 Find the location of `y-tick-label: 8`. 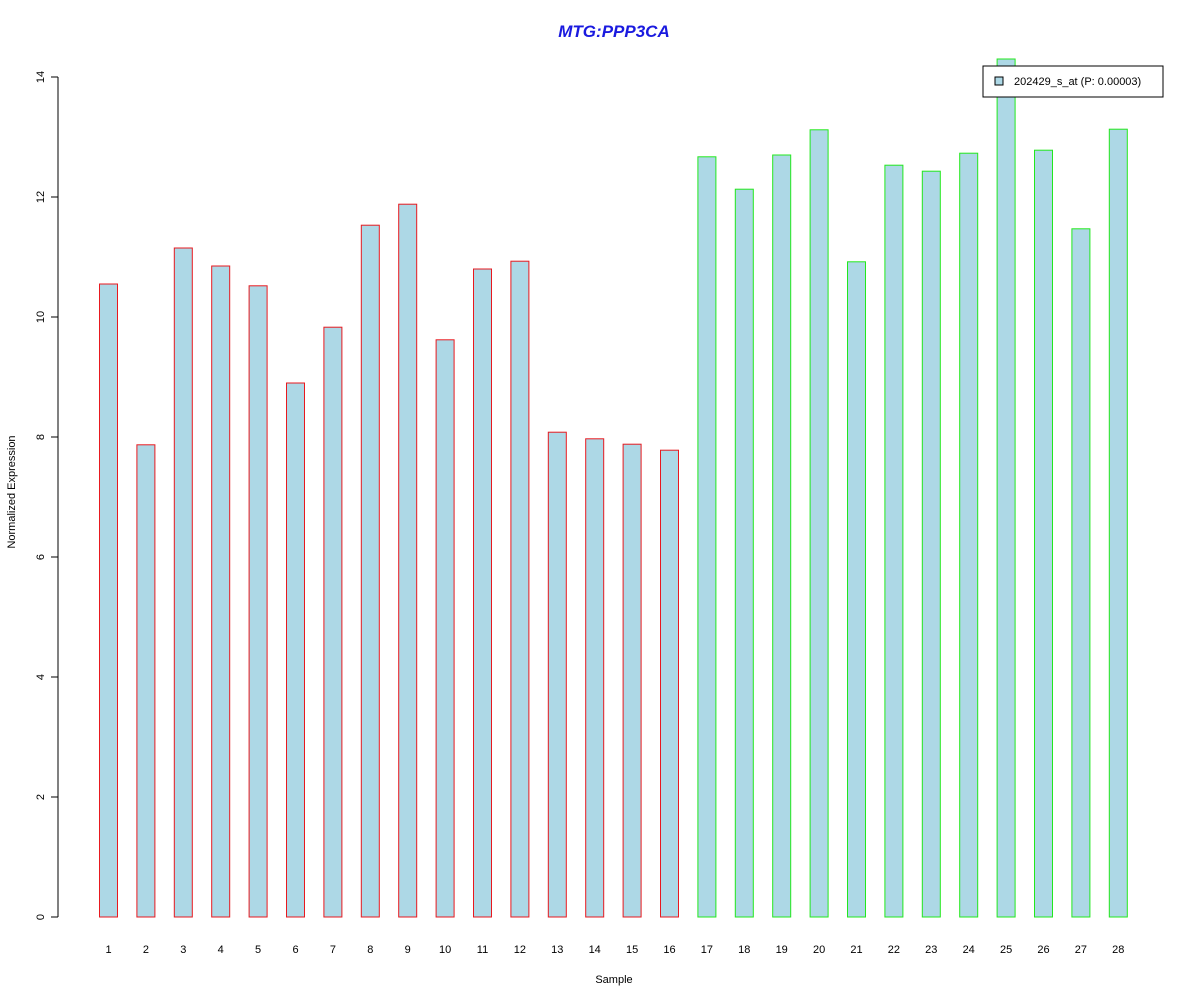

y-tick-label: 8 is located at coordinates (41, 437).